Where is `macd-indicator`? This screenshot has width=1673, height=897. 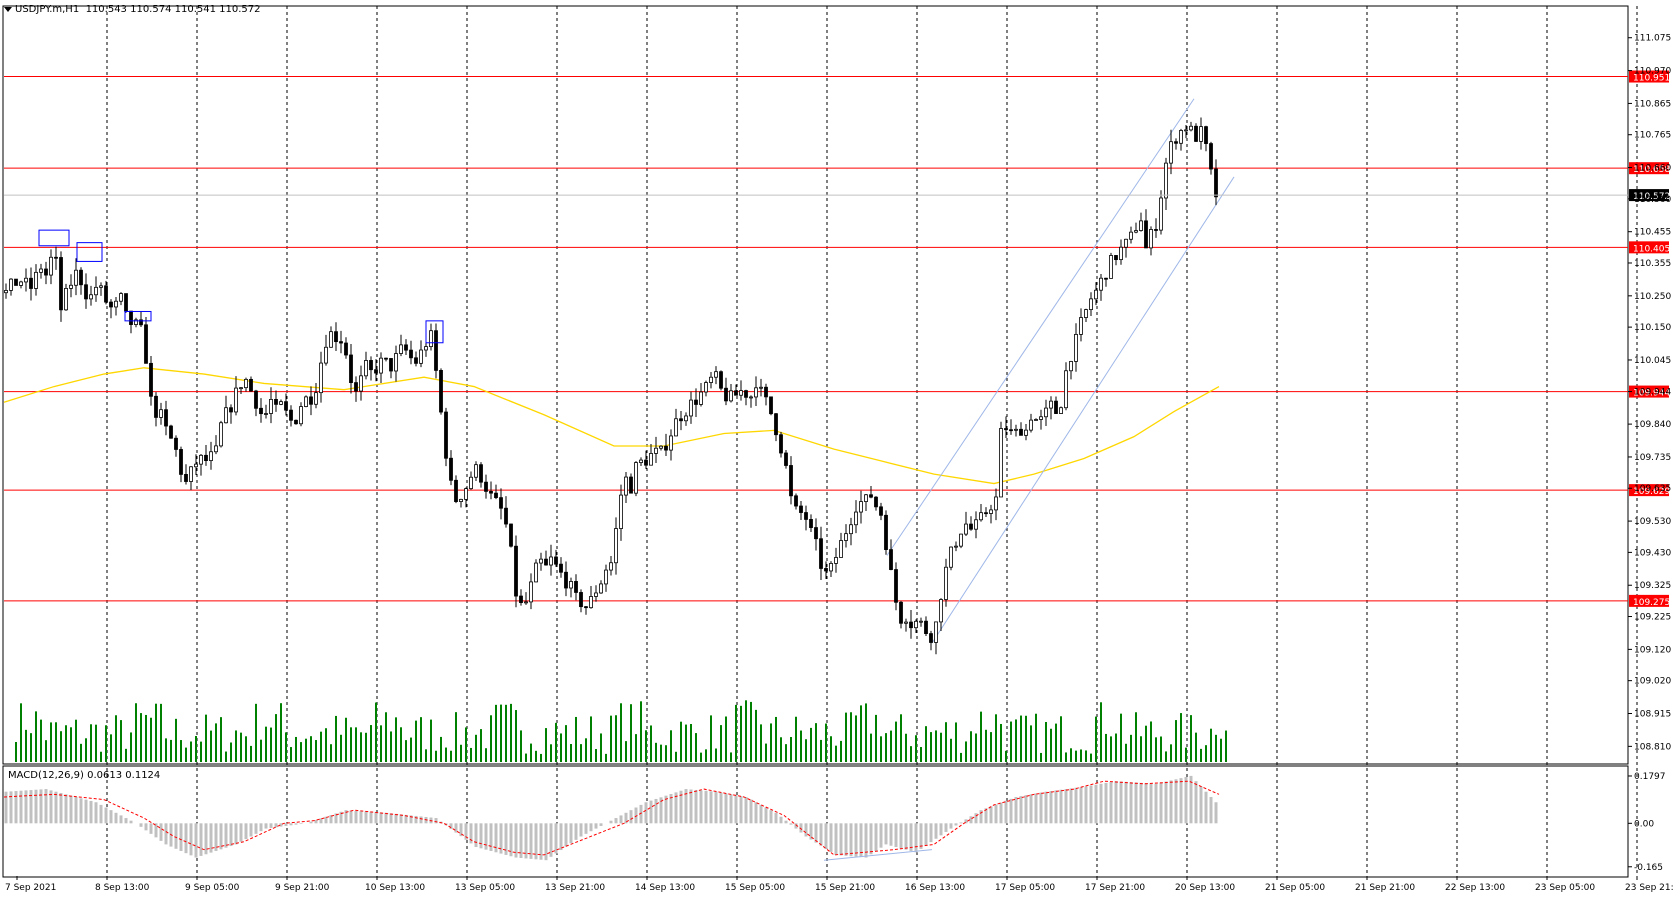 macd-indicator is located at coordinates (611, 818).